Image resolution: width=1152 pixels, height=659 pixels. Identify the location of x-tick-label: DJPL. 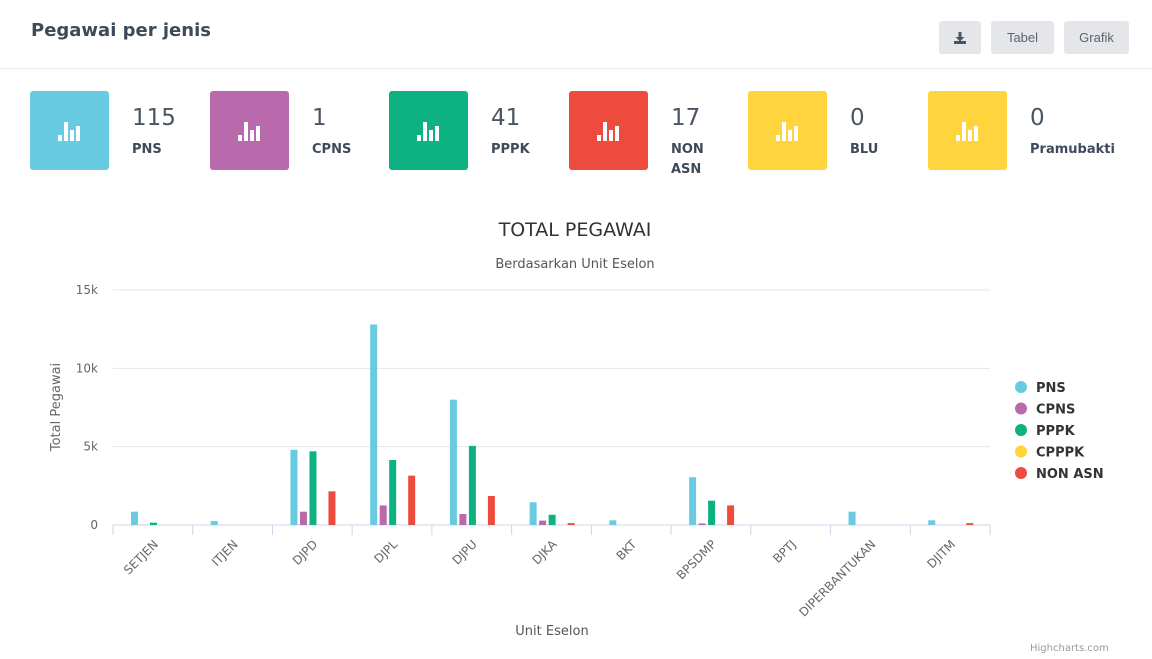
(385, 551).